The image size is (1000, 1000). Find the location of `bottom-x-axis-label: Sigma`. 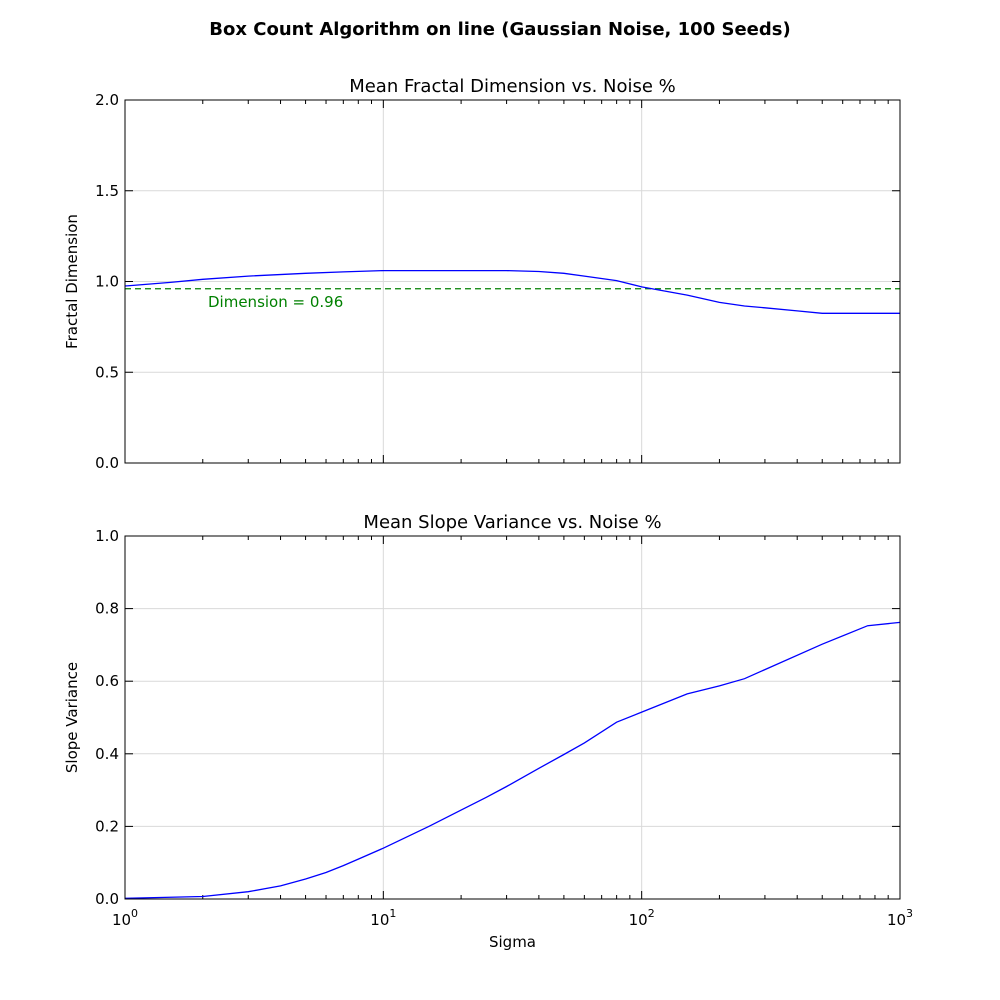

bottom-x-axis-label: Sigma is located at coordinates (512, 942).